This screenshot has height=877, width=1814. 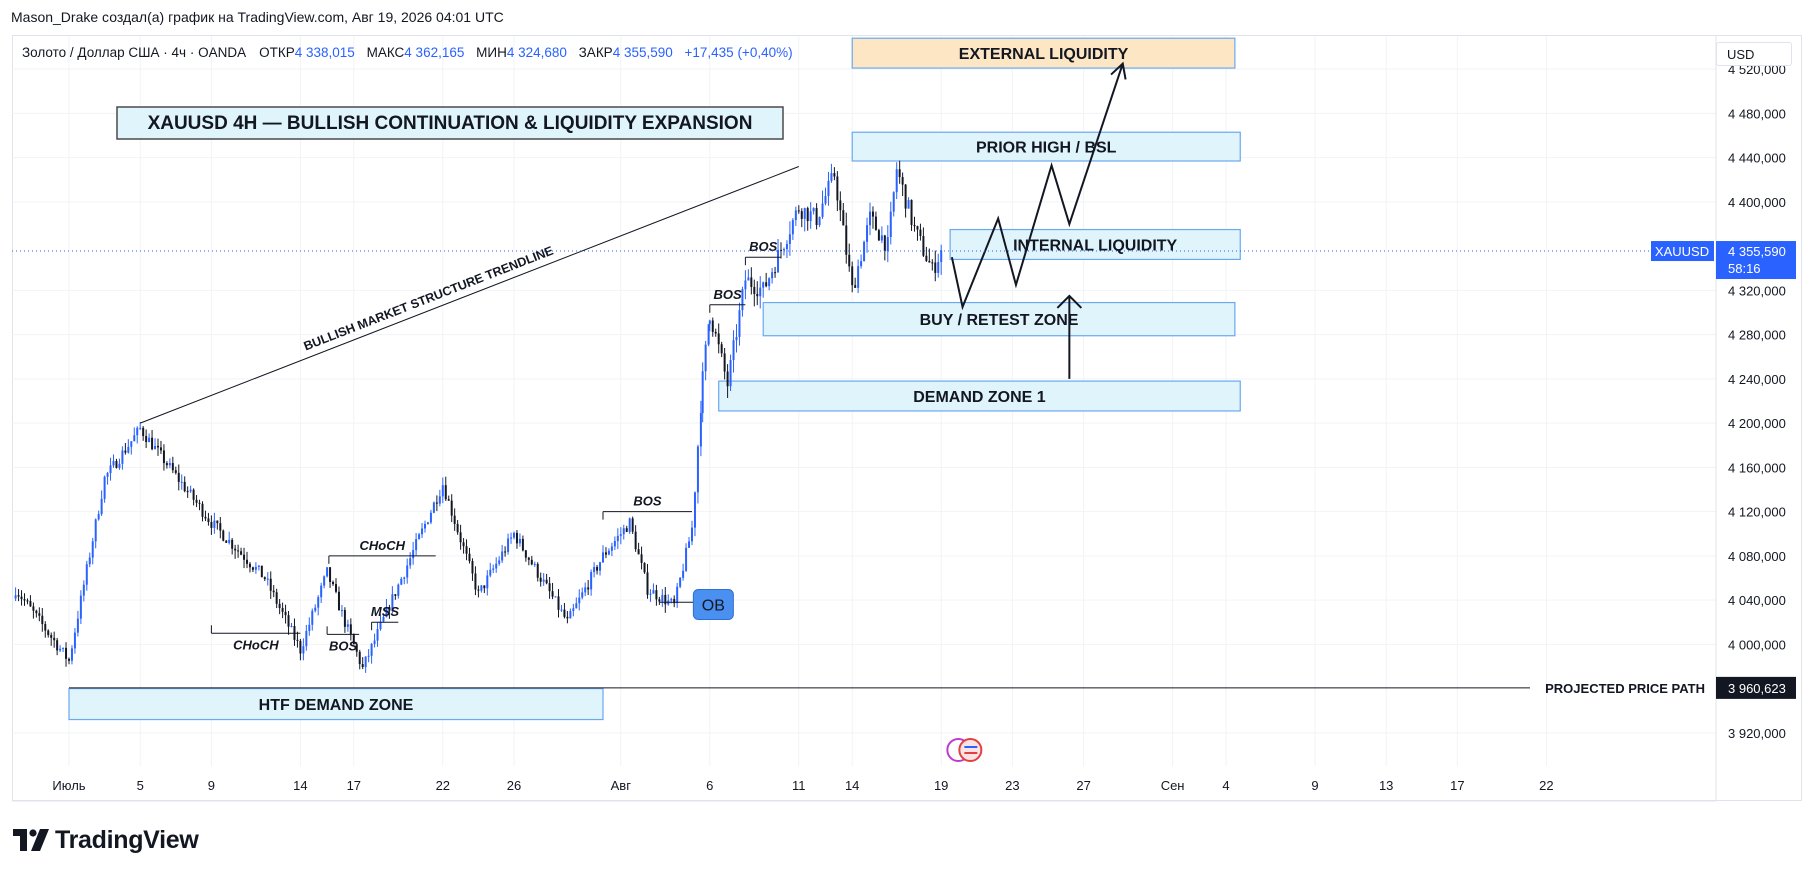 I want to click on y-tick-label: 4 400,000, so click(x=1757, y=202).